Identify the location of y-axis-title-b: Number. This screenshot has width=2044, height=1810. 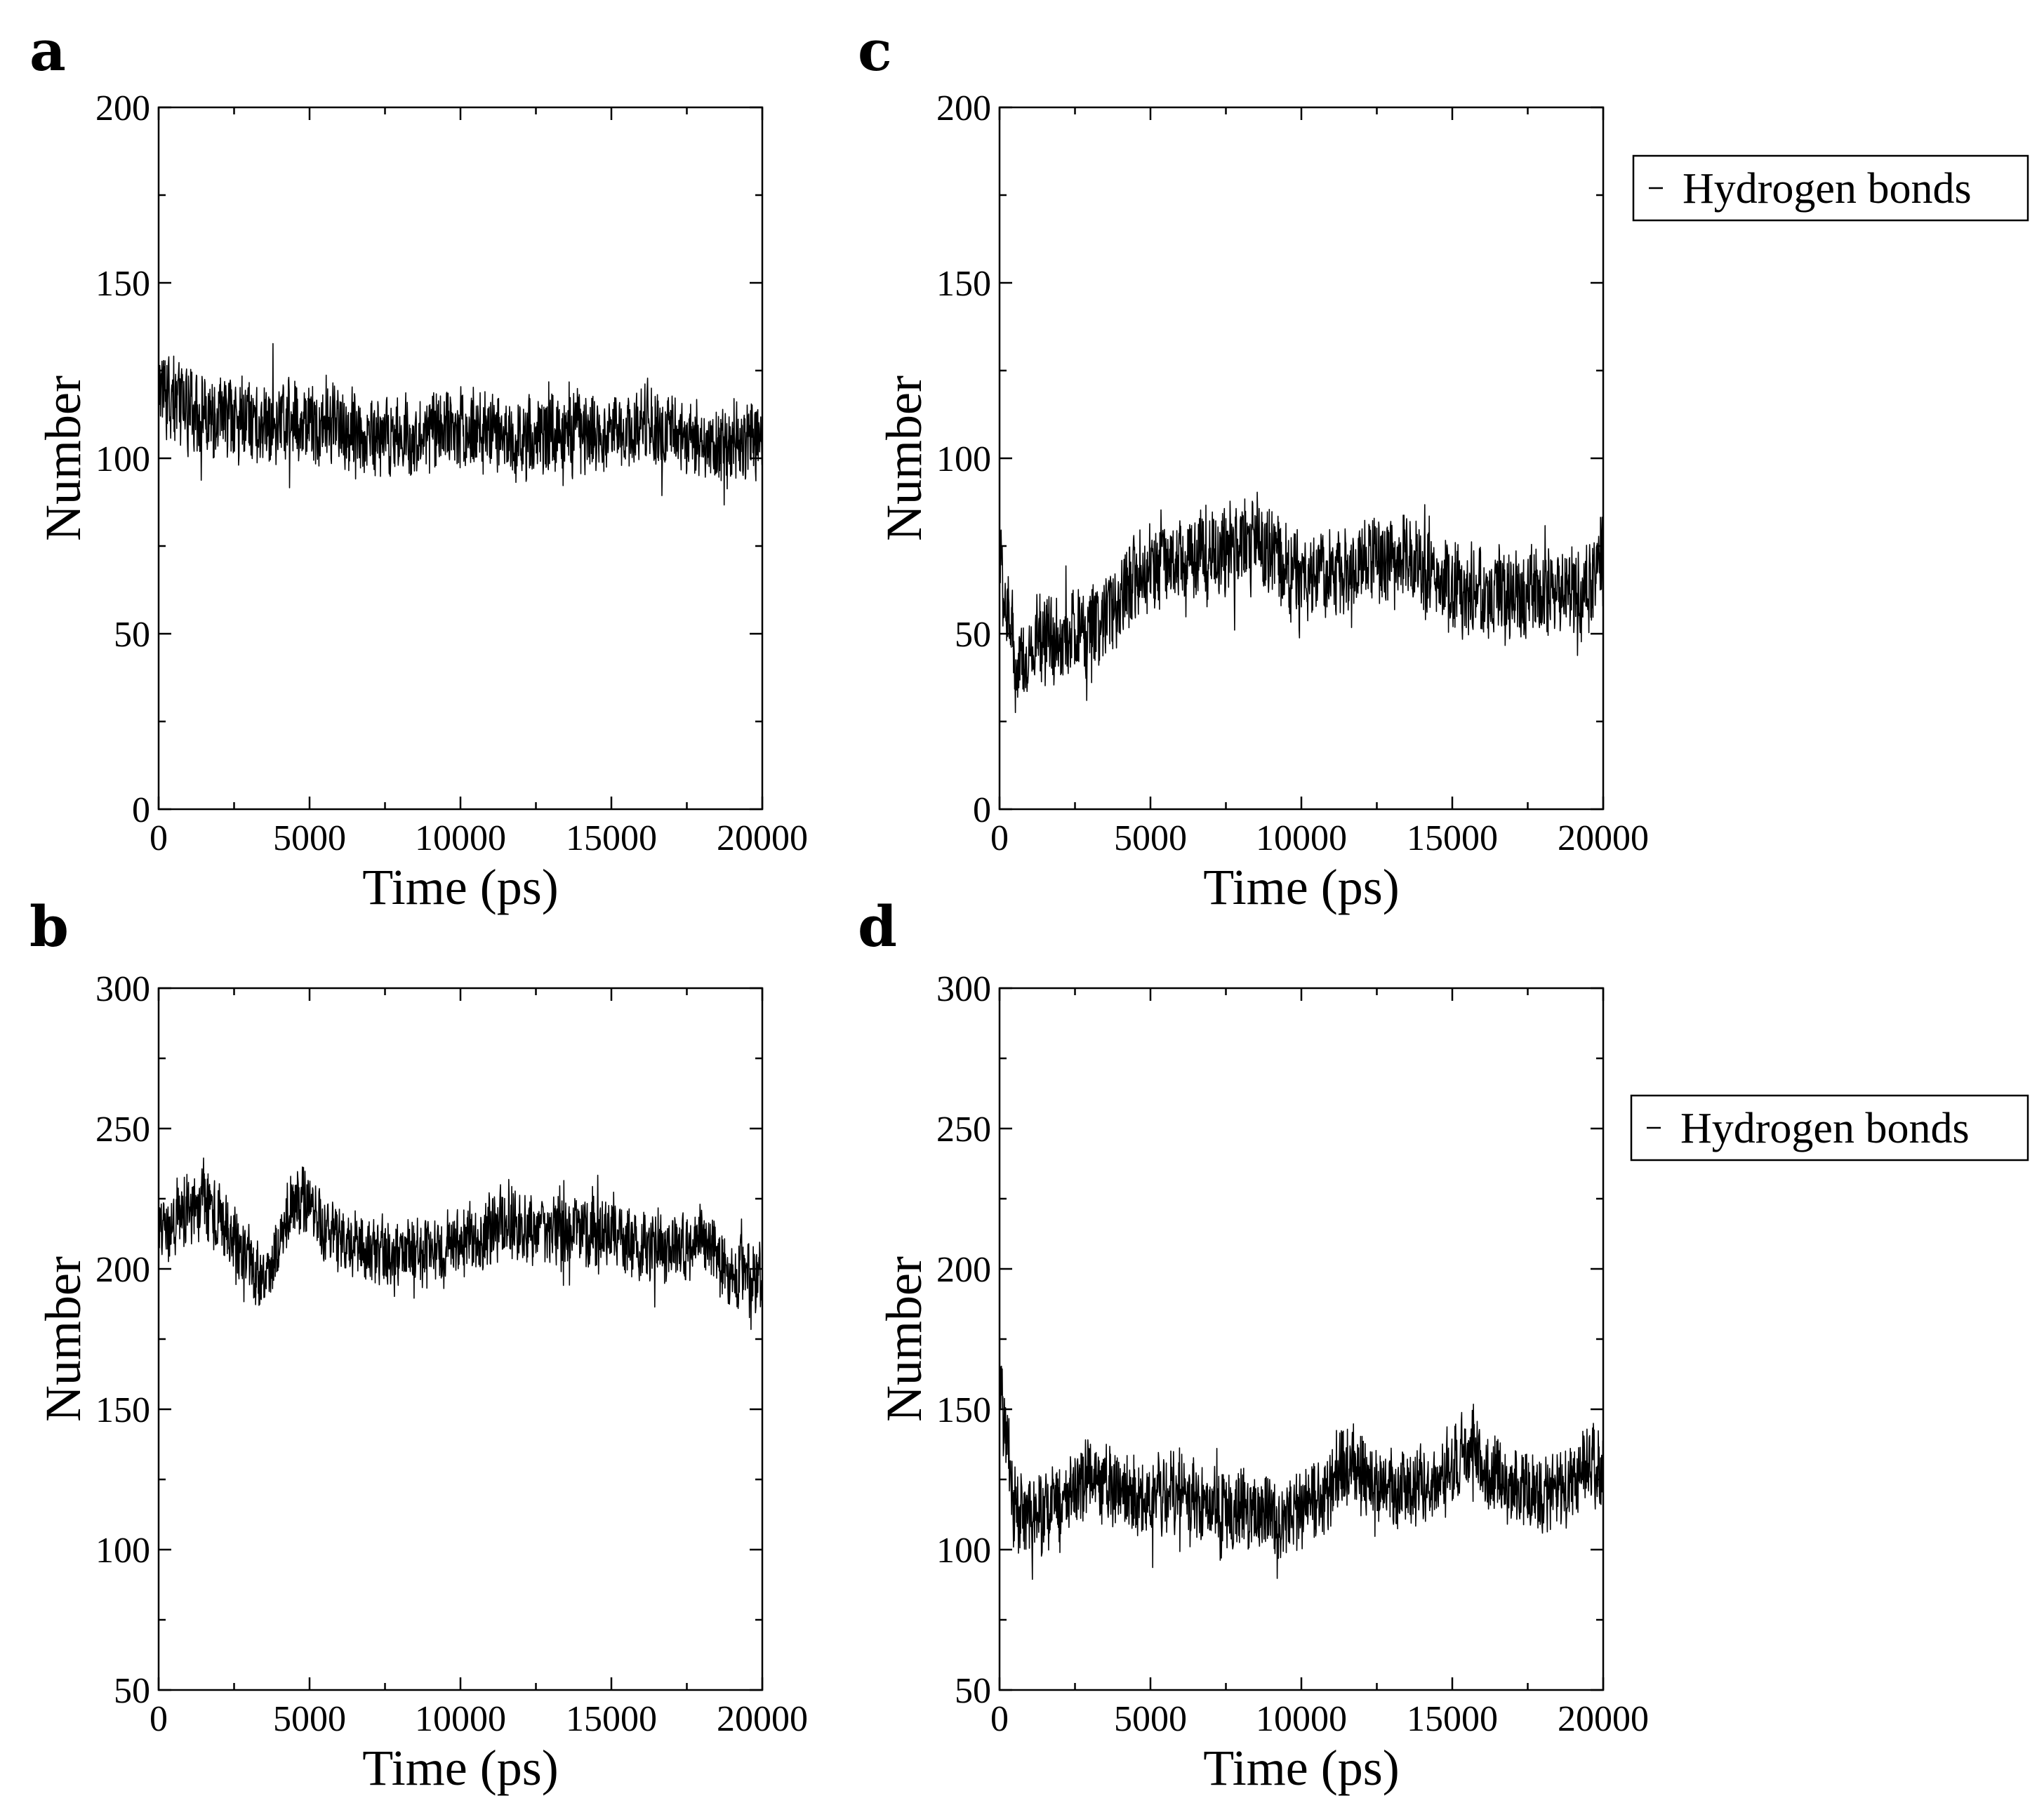
(63, 1339).